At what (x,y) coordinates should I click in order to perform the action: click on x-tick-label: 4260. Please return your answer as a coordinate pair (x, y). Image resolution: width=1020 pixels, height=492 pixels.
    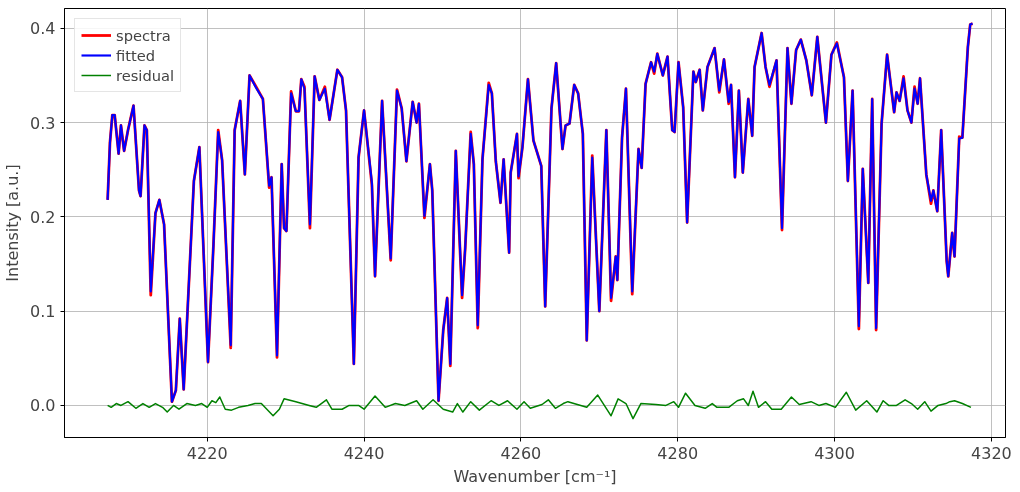
    Looking at the image, I should click on (521, 453).